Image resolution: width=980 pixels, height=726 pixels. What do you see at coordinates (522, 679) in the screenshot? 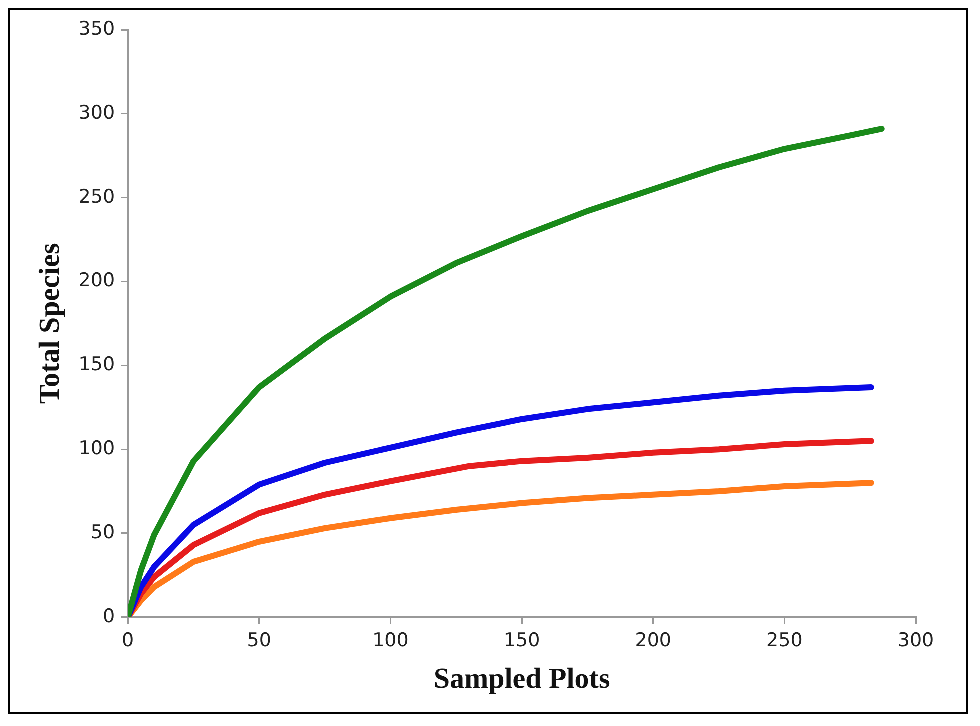
I see `x-axis-title: Sampled Plots` at bounding box center [522, 679].